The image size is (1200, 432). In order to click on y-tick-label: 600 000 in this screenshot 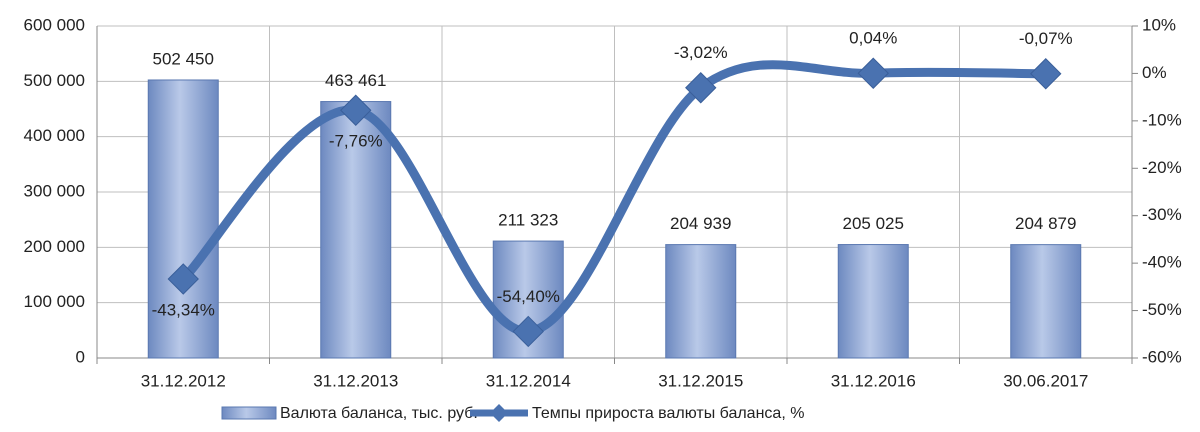, I will do `click(54, 24)`.